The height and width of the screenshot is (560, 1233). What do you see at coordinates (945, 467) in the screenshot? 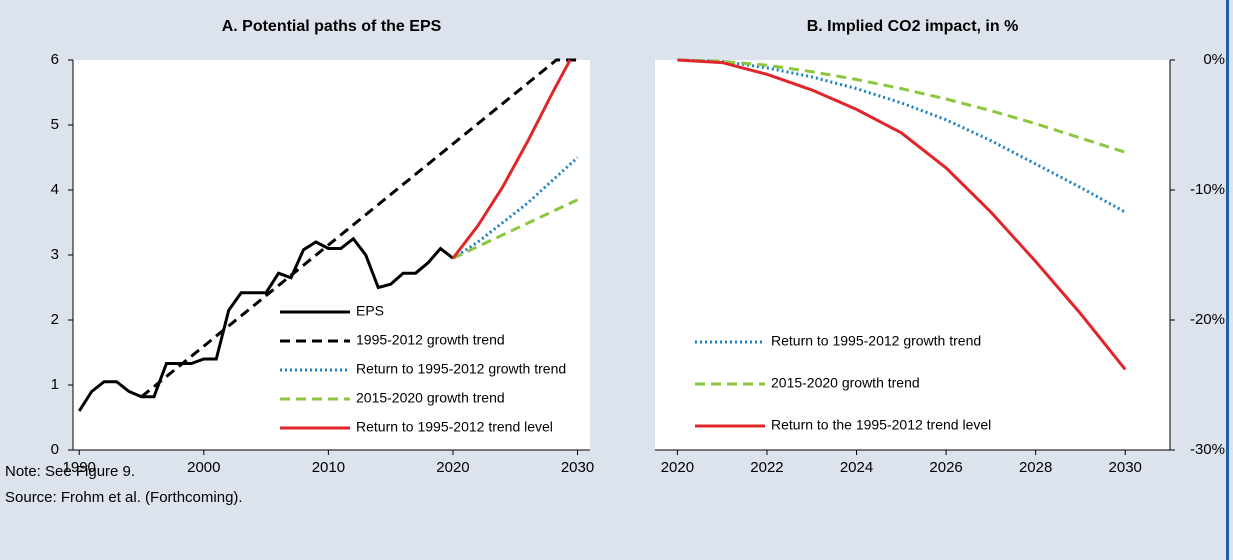
I see `x-tick-label: 2026` at bounding box center [945, 467].